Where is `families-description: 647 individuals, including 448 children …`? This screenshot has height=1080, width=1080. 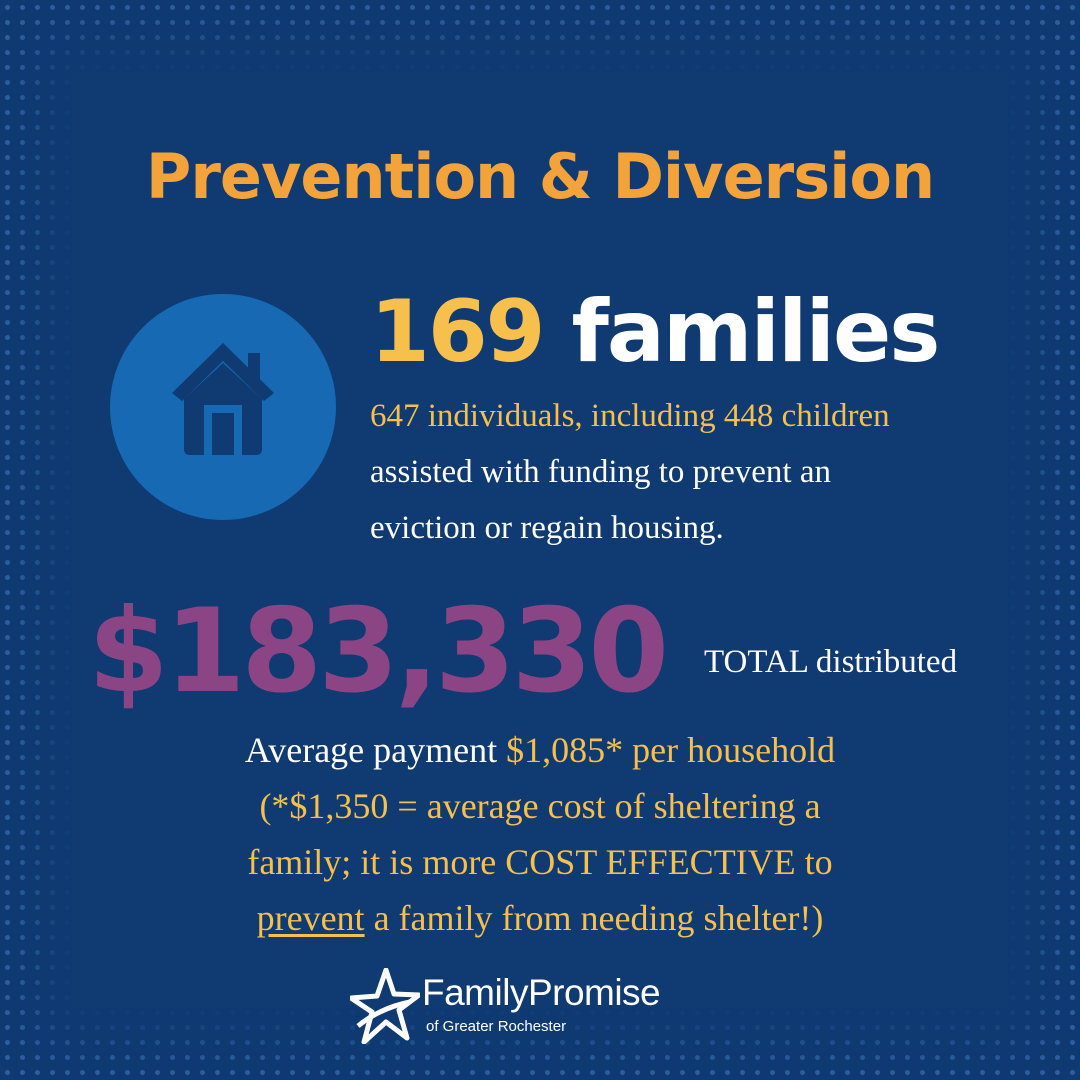
families-description: 647 individuals, including 448 children … is located at coordinates (630, 472).